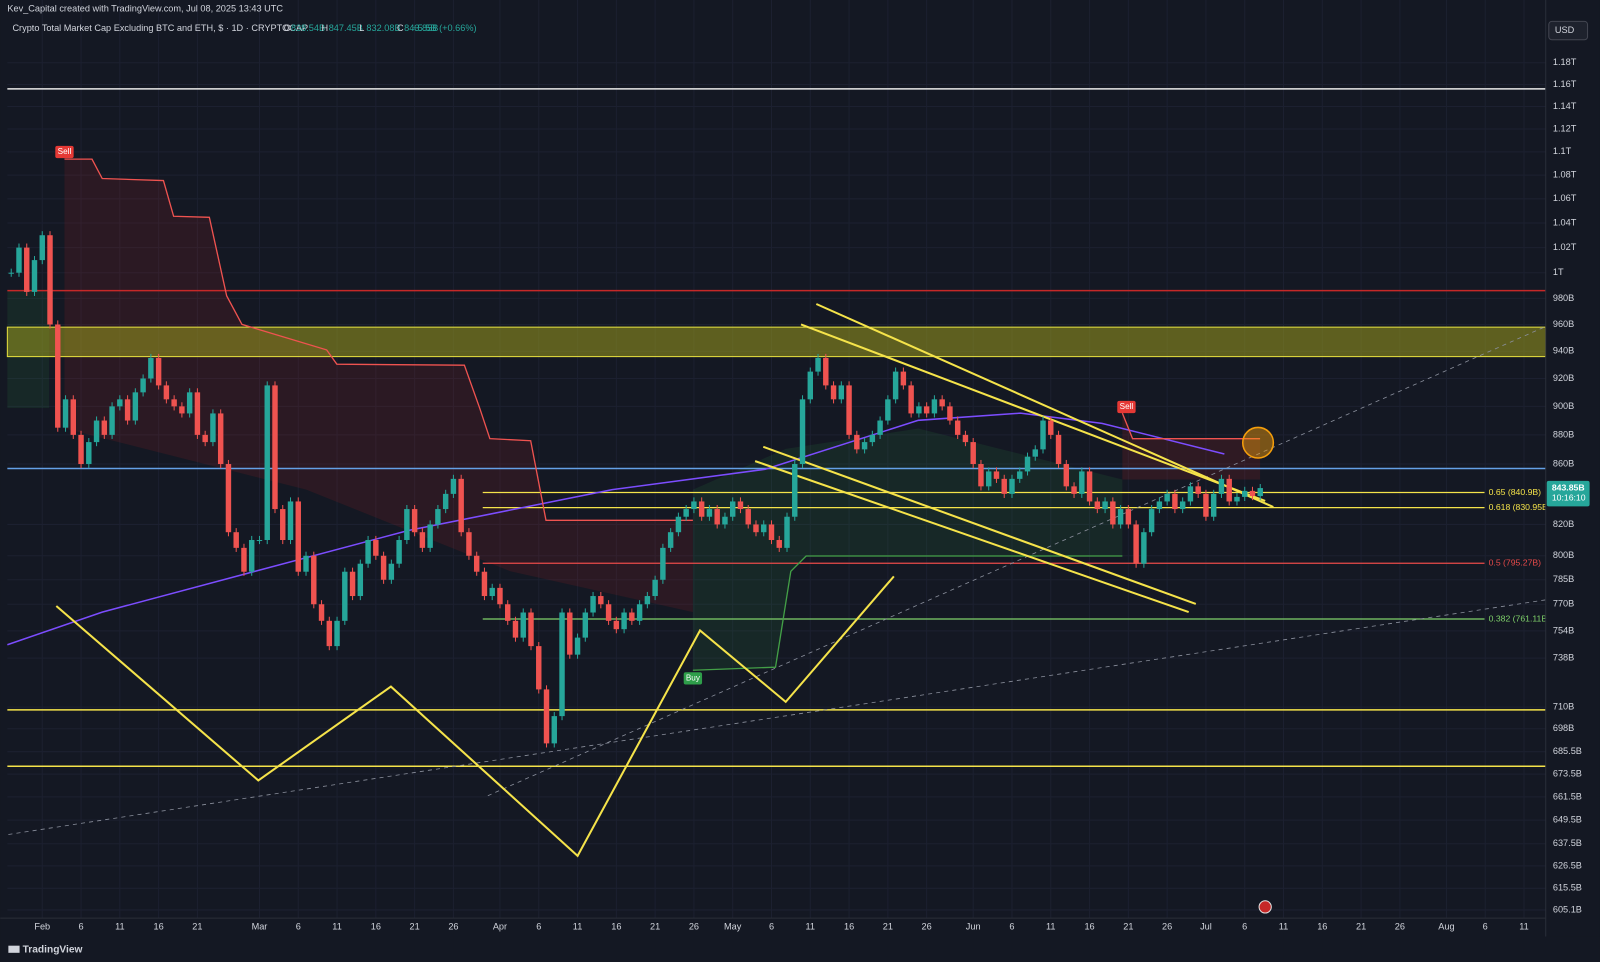 This screenshot has height=962, width=1600. I want to click on y-tick-label: 1.04T, so click(1565, 222).